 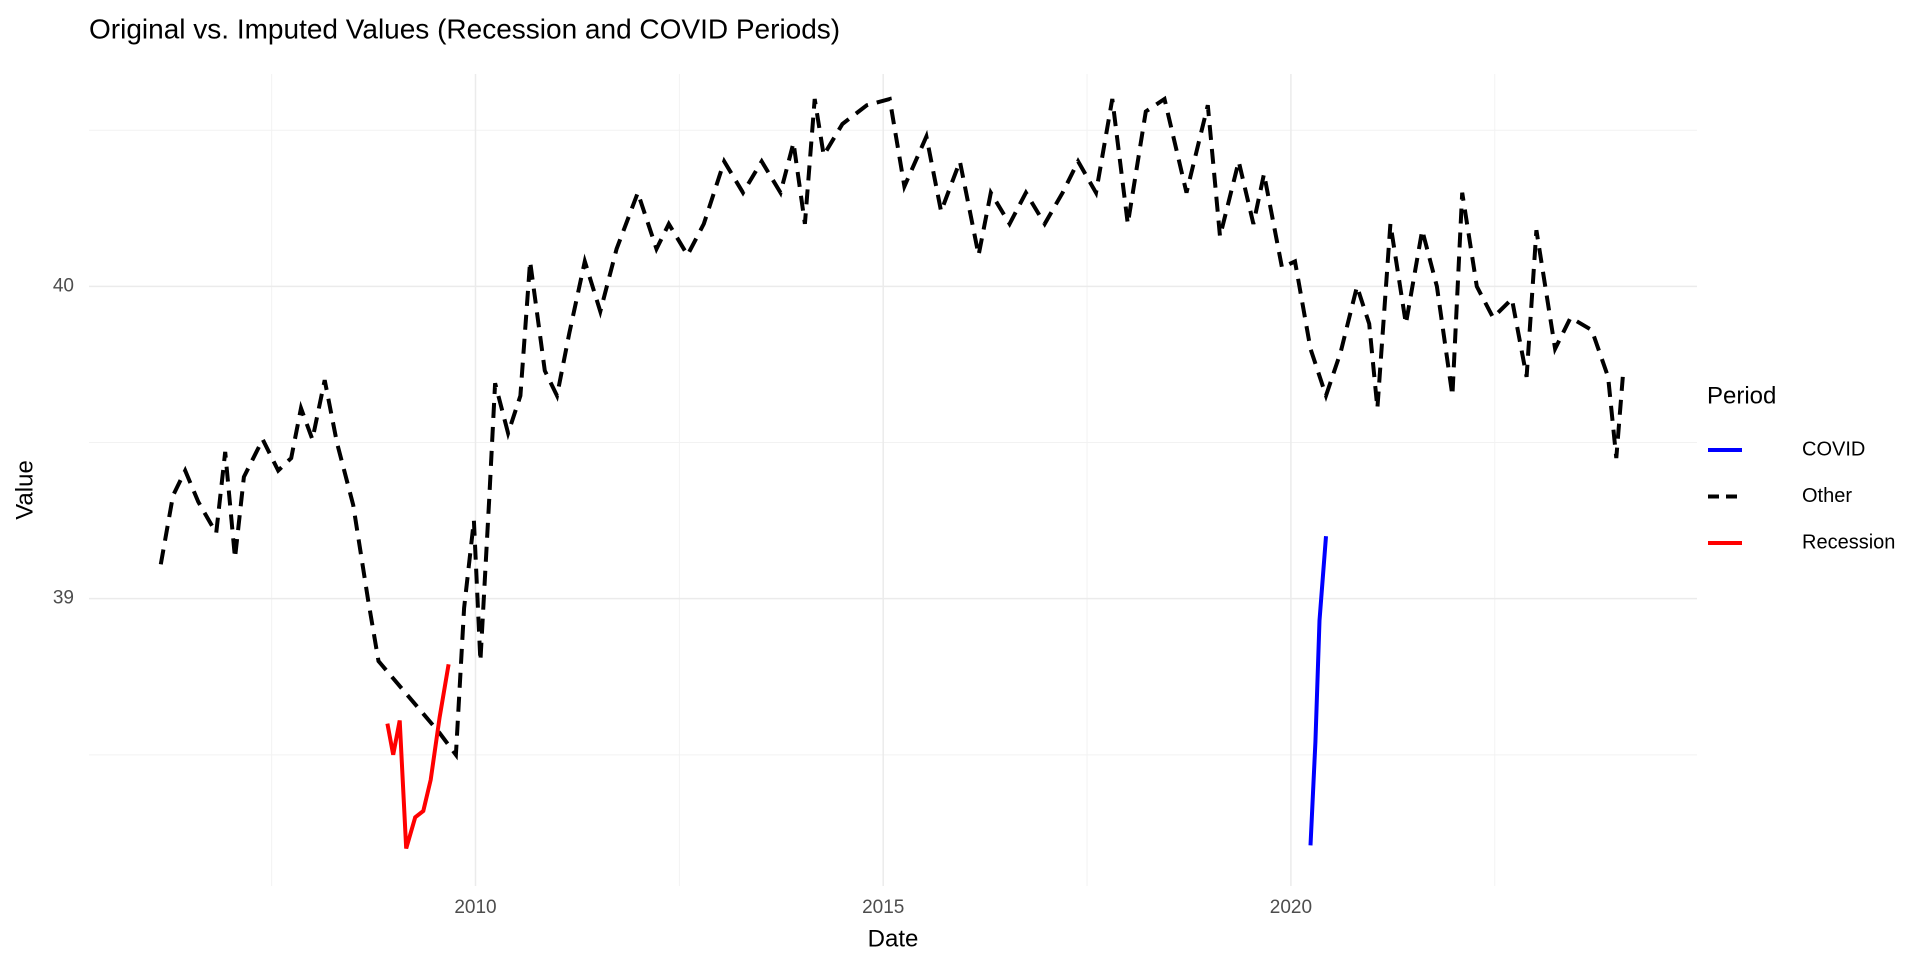 I want to click on x-axis-label: Date, so click(x=893, y=938).